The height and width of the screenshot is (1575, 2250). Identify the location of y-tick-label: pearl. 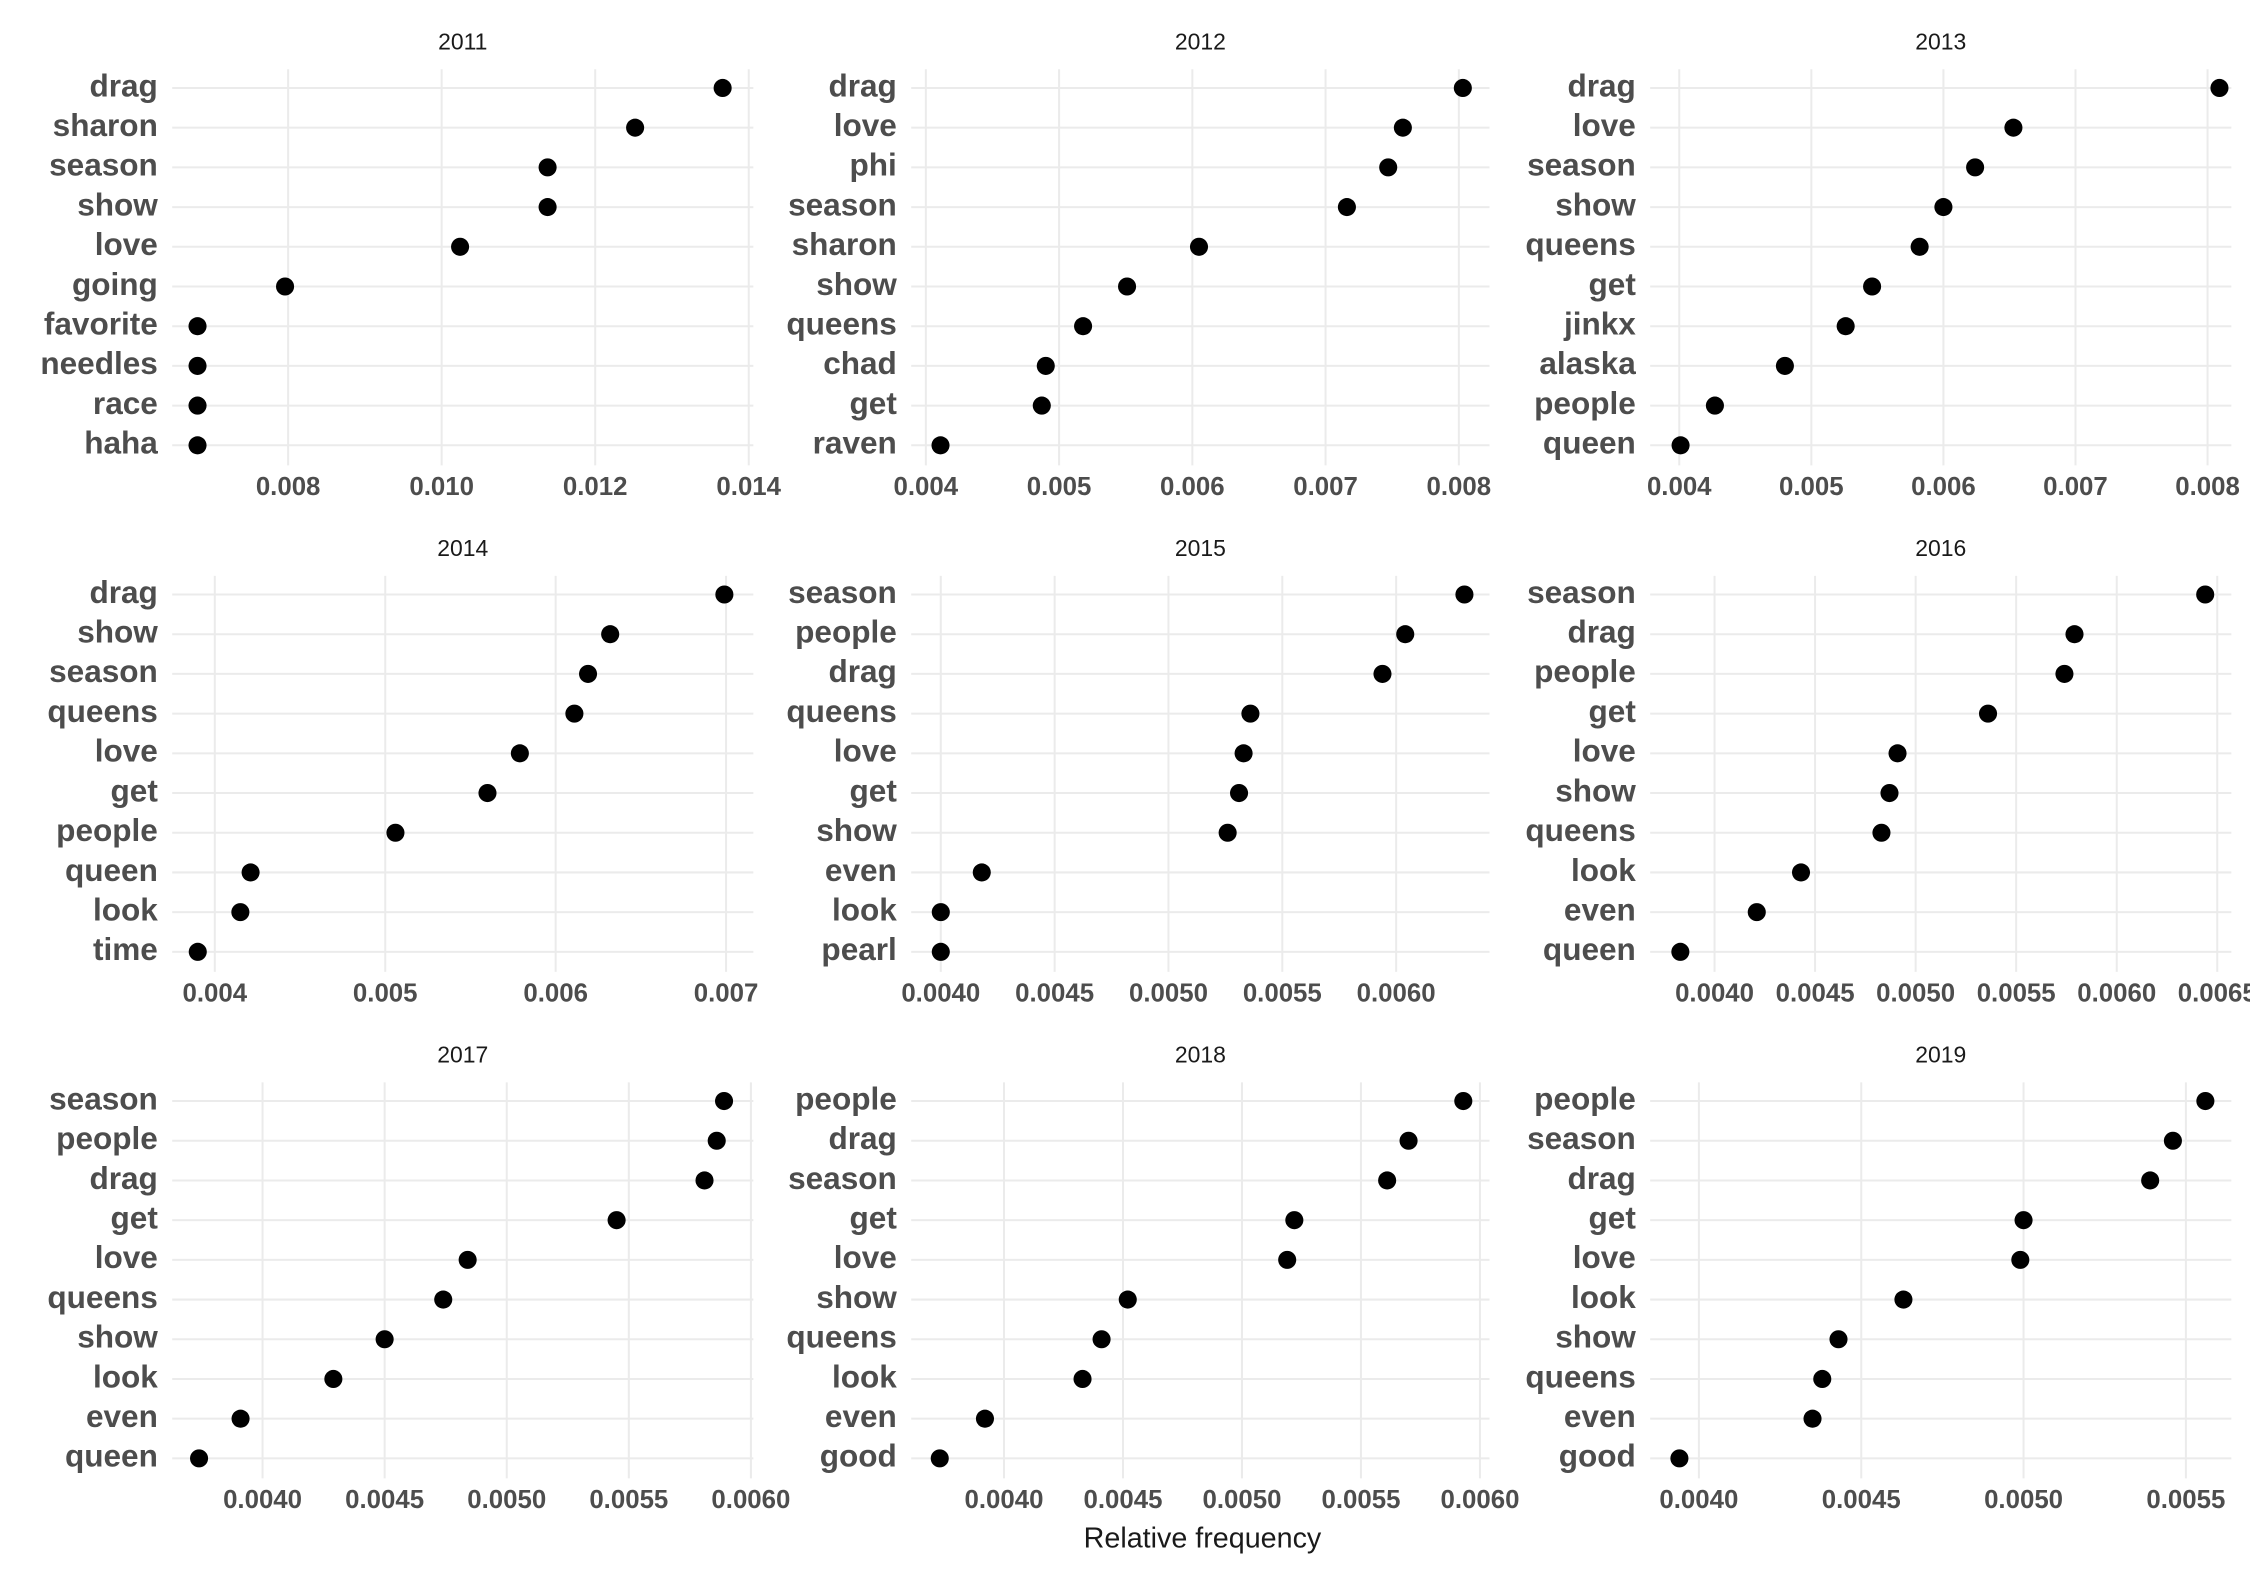
(858, 949).